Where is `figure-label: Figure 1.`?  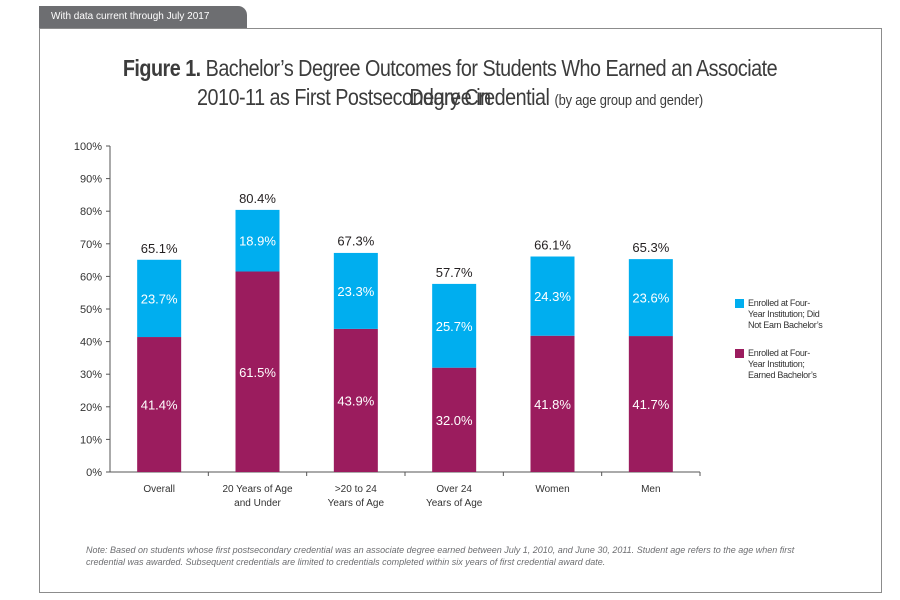
figure-label: Figure 1. is located at coordinates (161, 68).